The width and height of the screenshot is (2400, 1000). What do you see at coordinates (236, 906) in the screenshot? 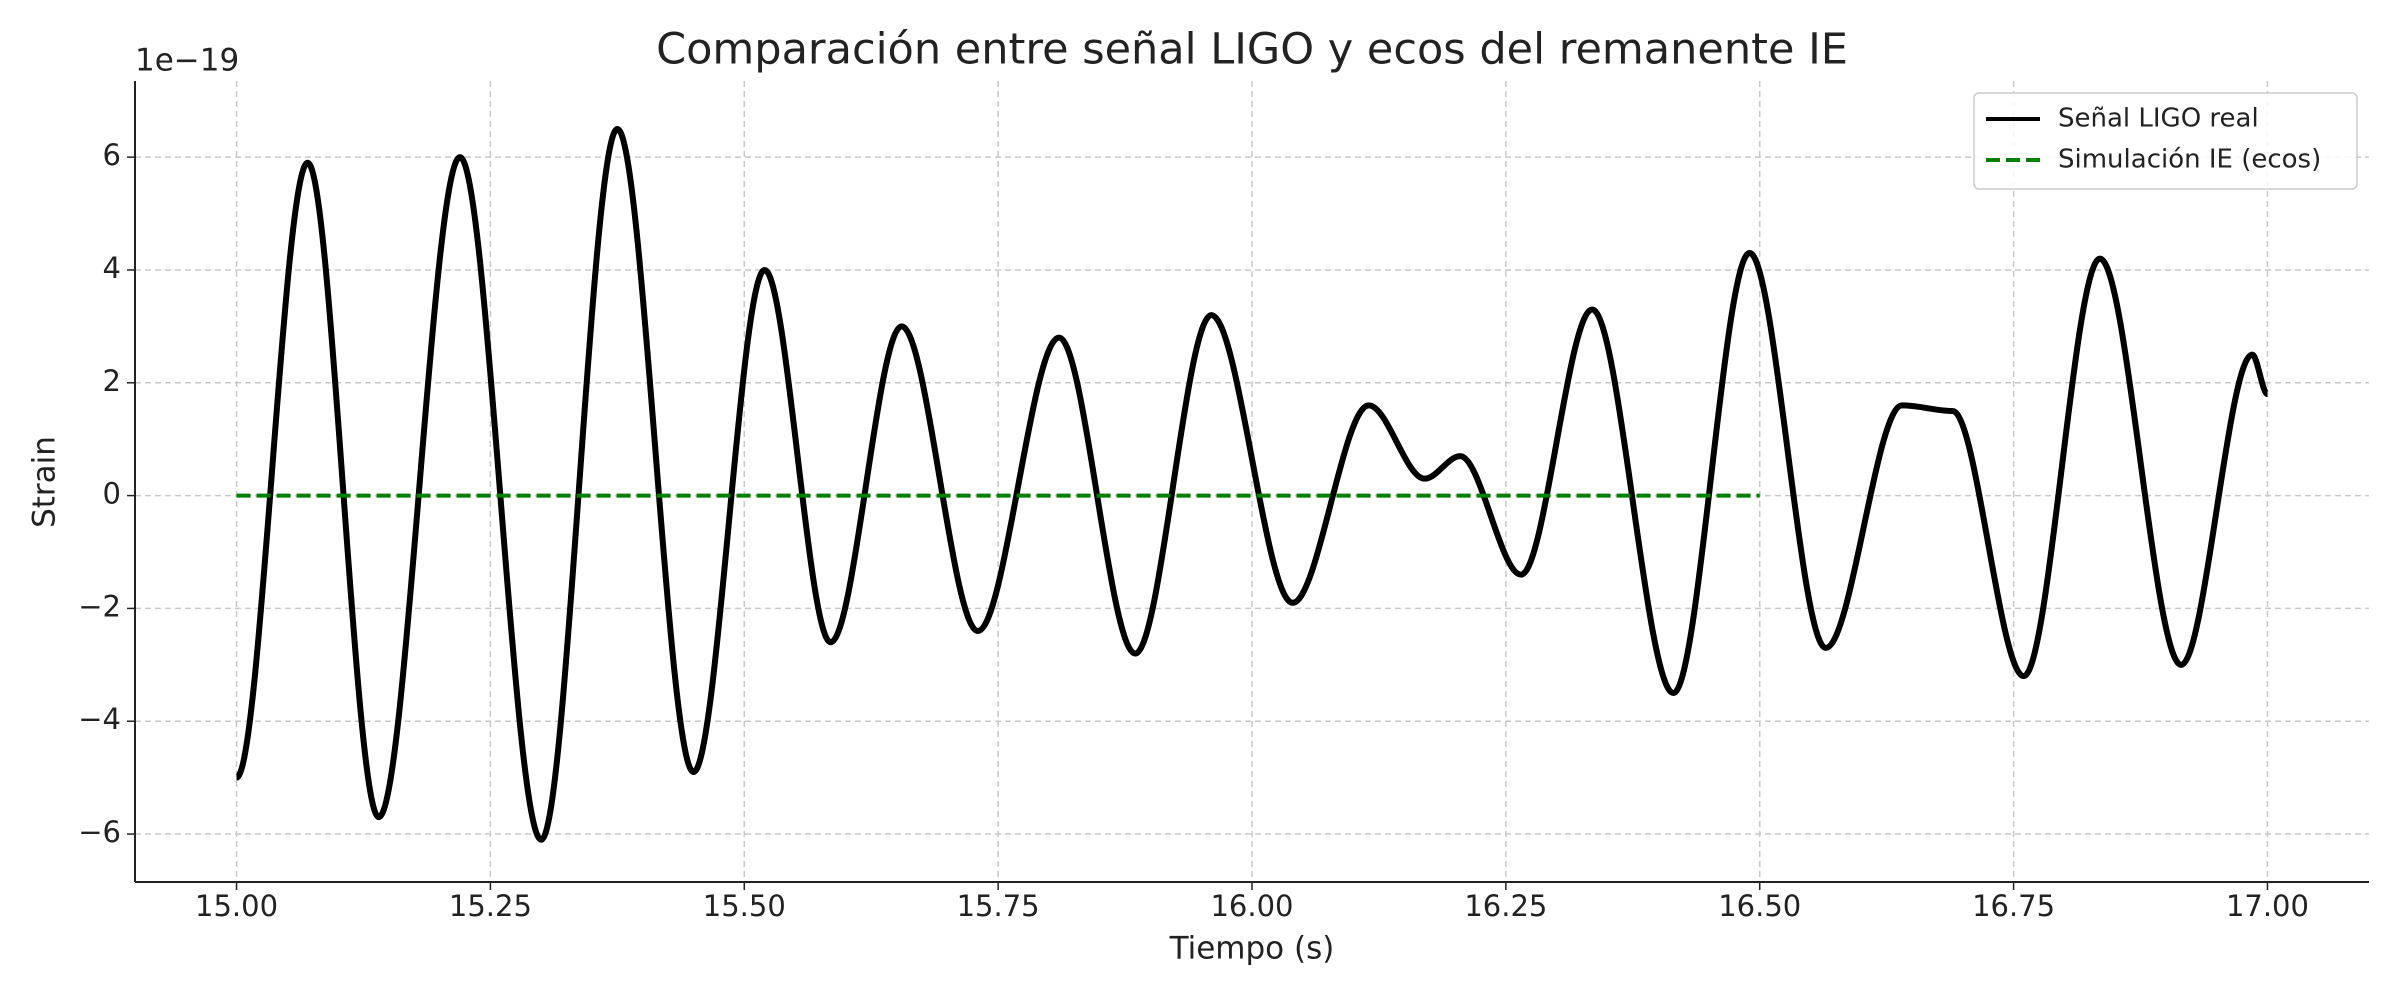
I see `x-tick-label: 15.00` at bounding box center [236, 906].